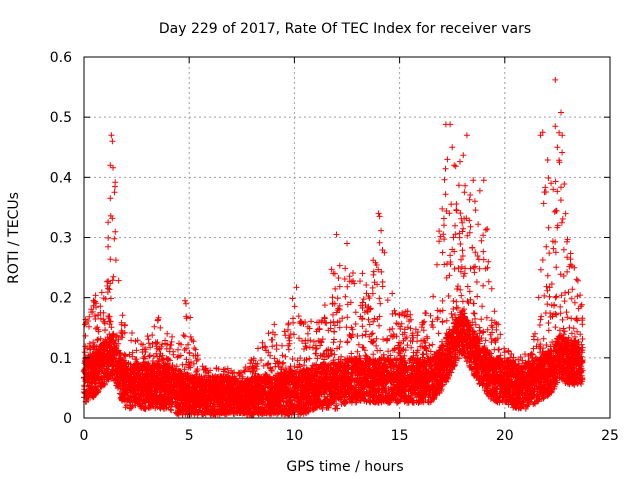 This screenshot has height=480, width=640. What do you see at coordinates (61, 58) in the screenshot?
I see `y-tick-label: 0.6` at bounding box center [61, 58].